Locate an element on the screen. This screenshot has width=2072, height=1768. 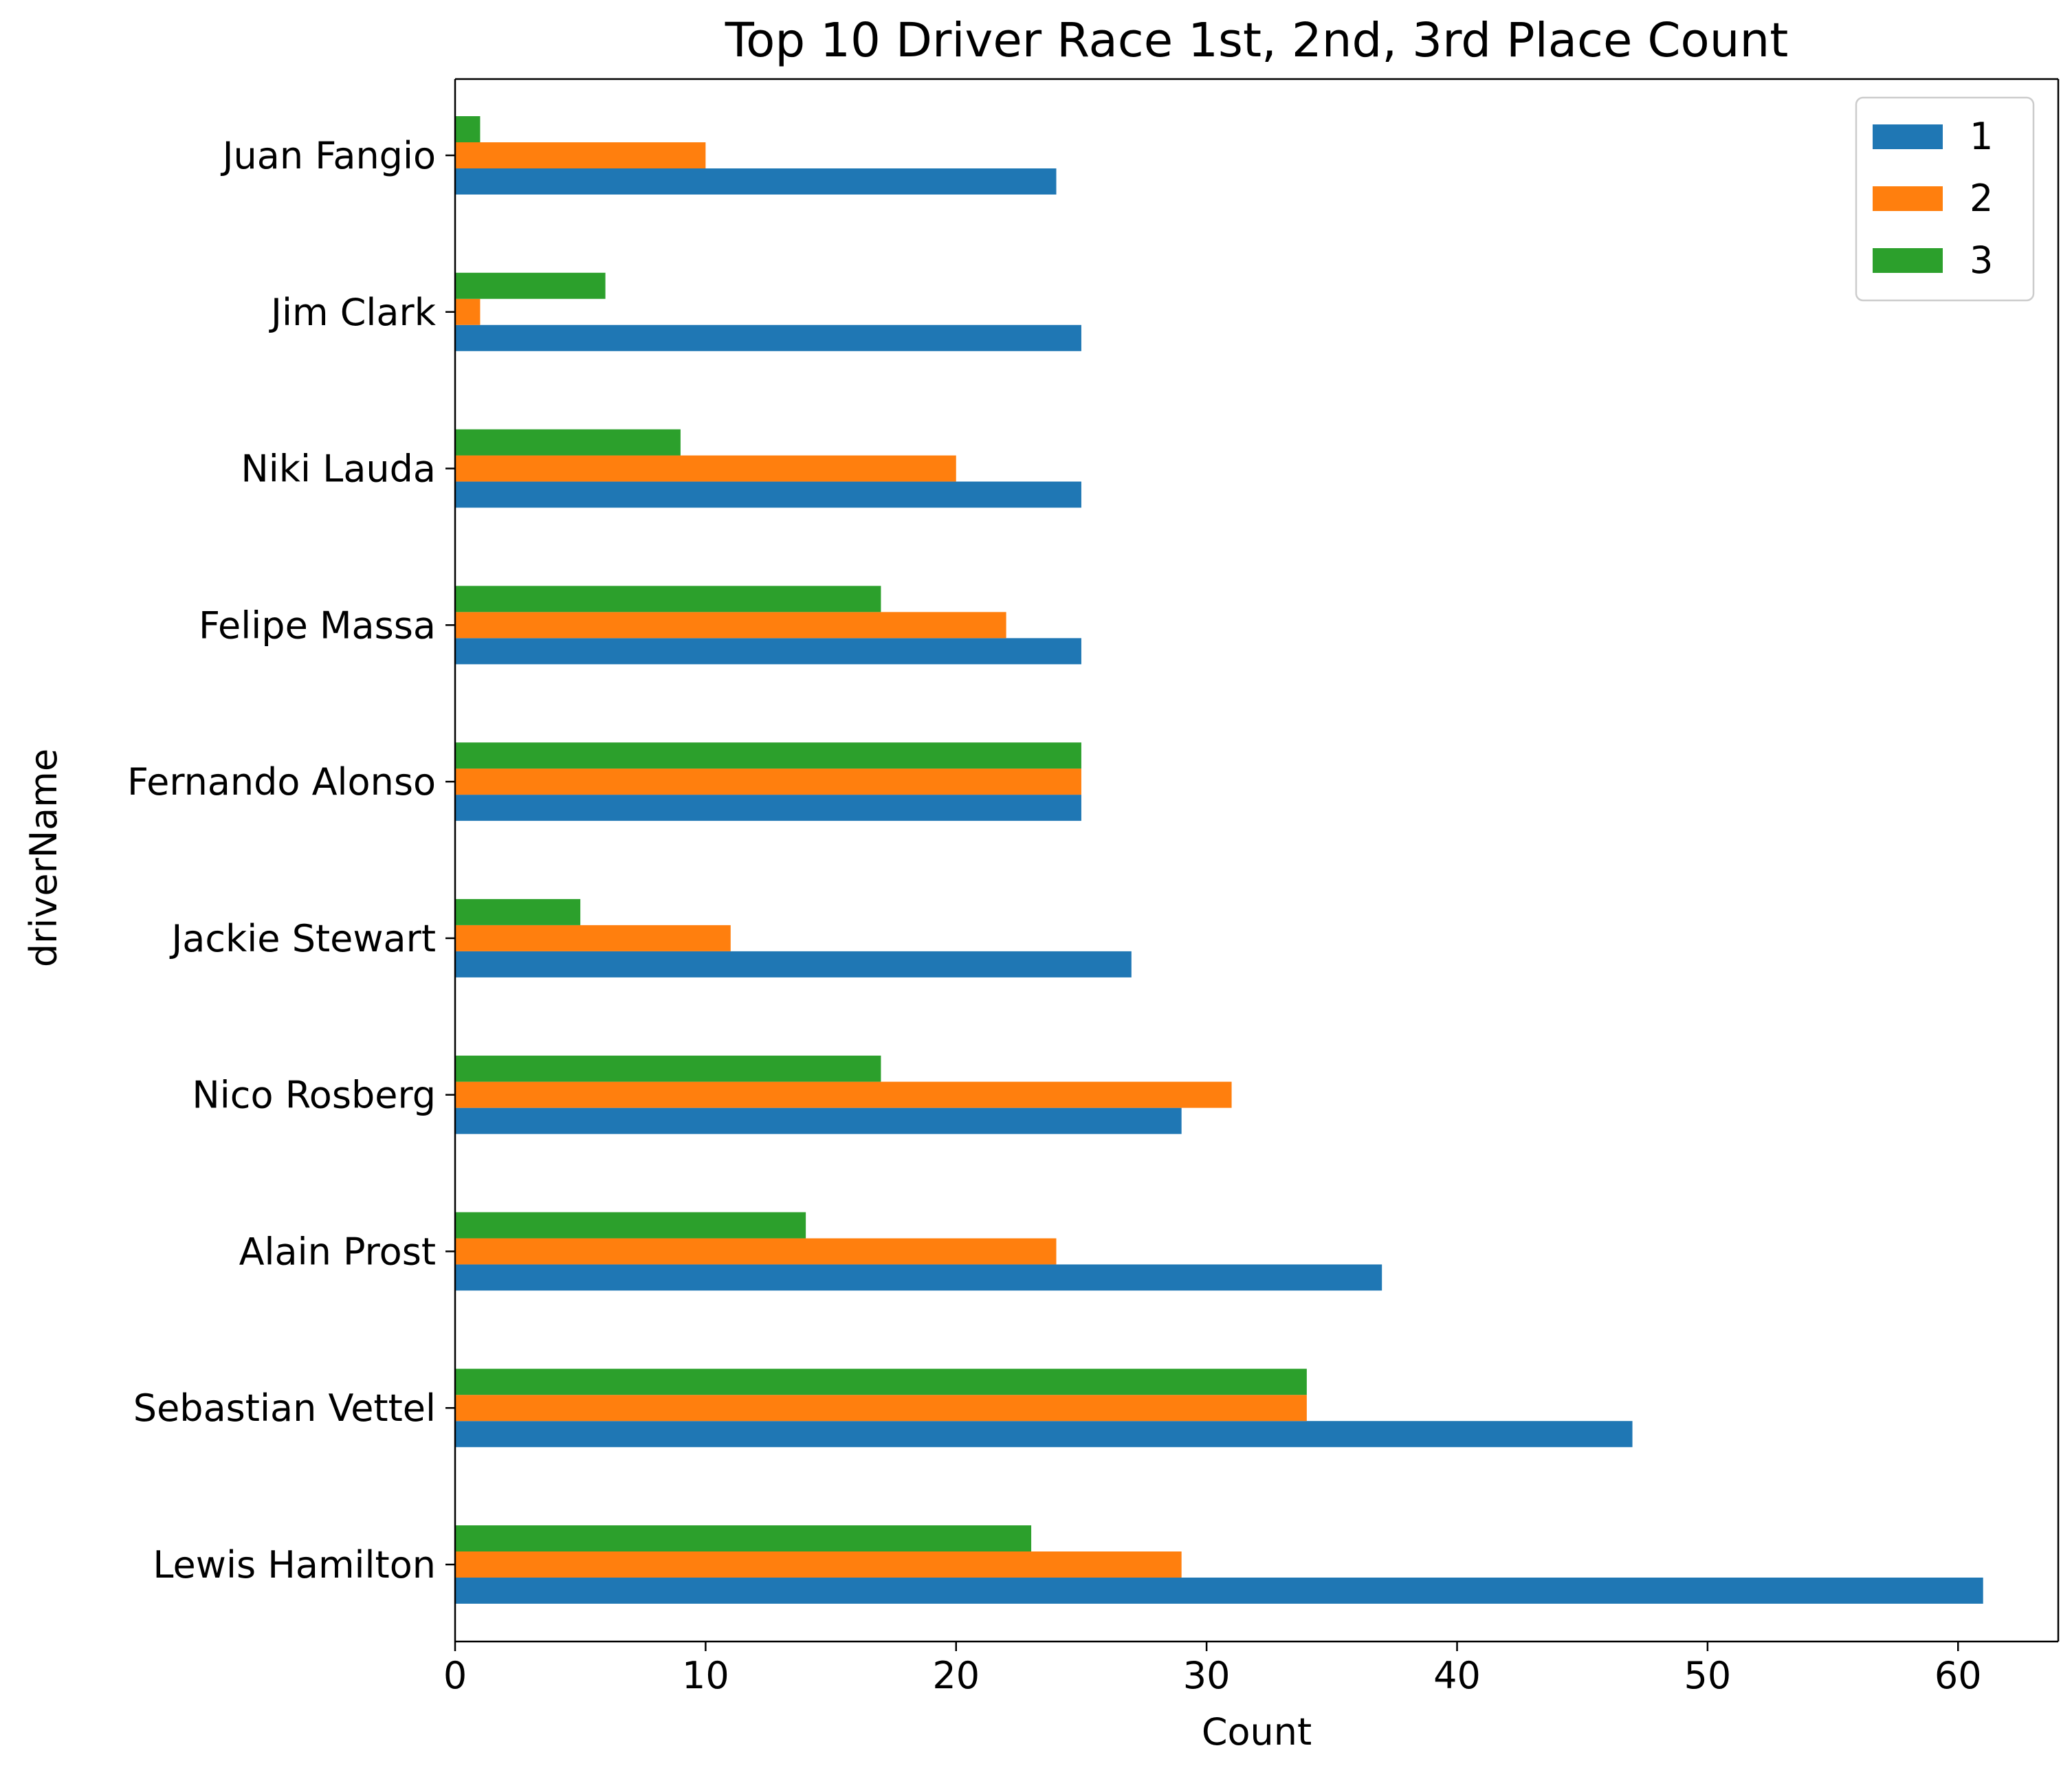
bar-series-1-alain-prost is located at coordinates (918, 1277).